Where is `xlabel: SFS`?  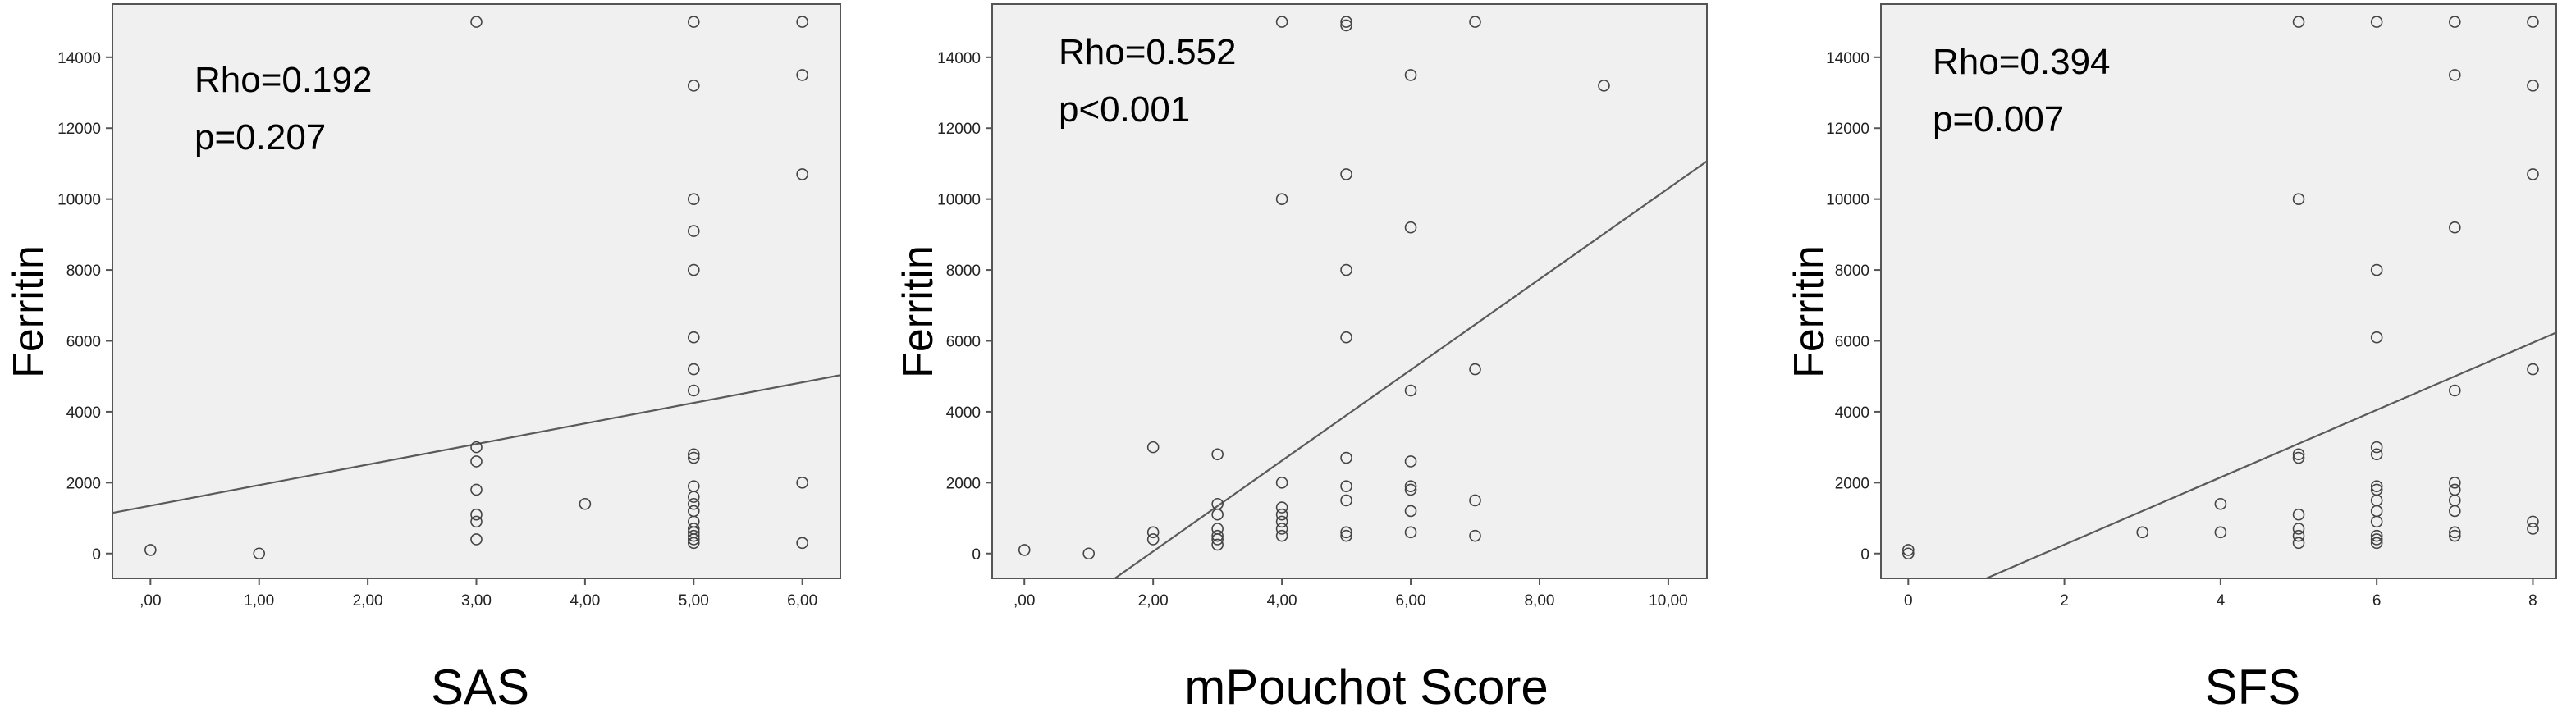 xlabel: SFS is located at coordinates (2253, 687).